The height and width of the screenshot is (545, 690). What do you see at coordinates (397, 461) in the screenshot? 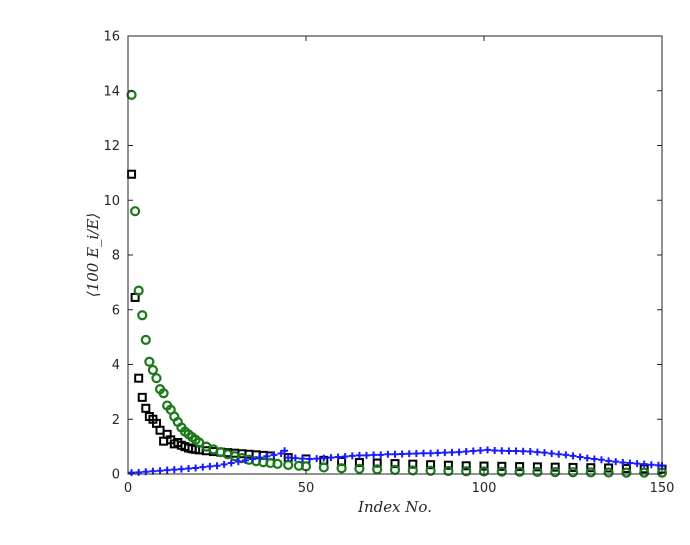
I see `series-plus` at bounding box center [397, 461].